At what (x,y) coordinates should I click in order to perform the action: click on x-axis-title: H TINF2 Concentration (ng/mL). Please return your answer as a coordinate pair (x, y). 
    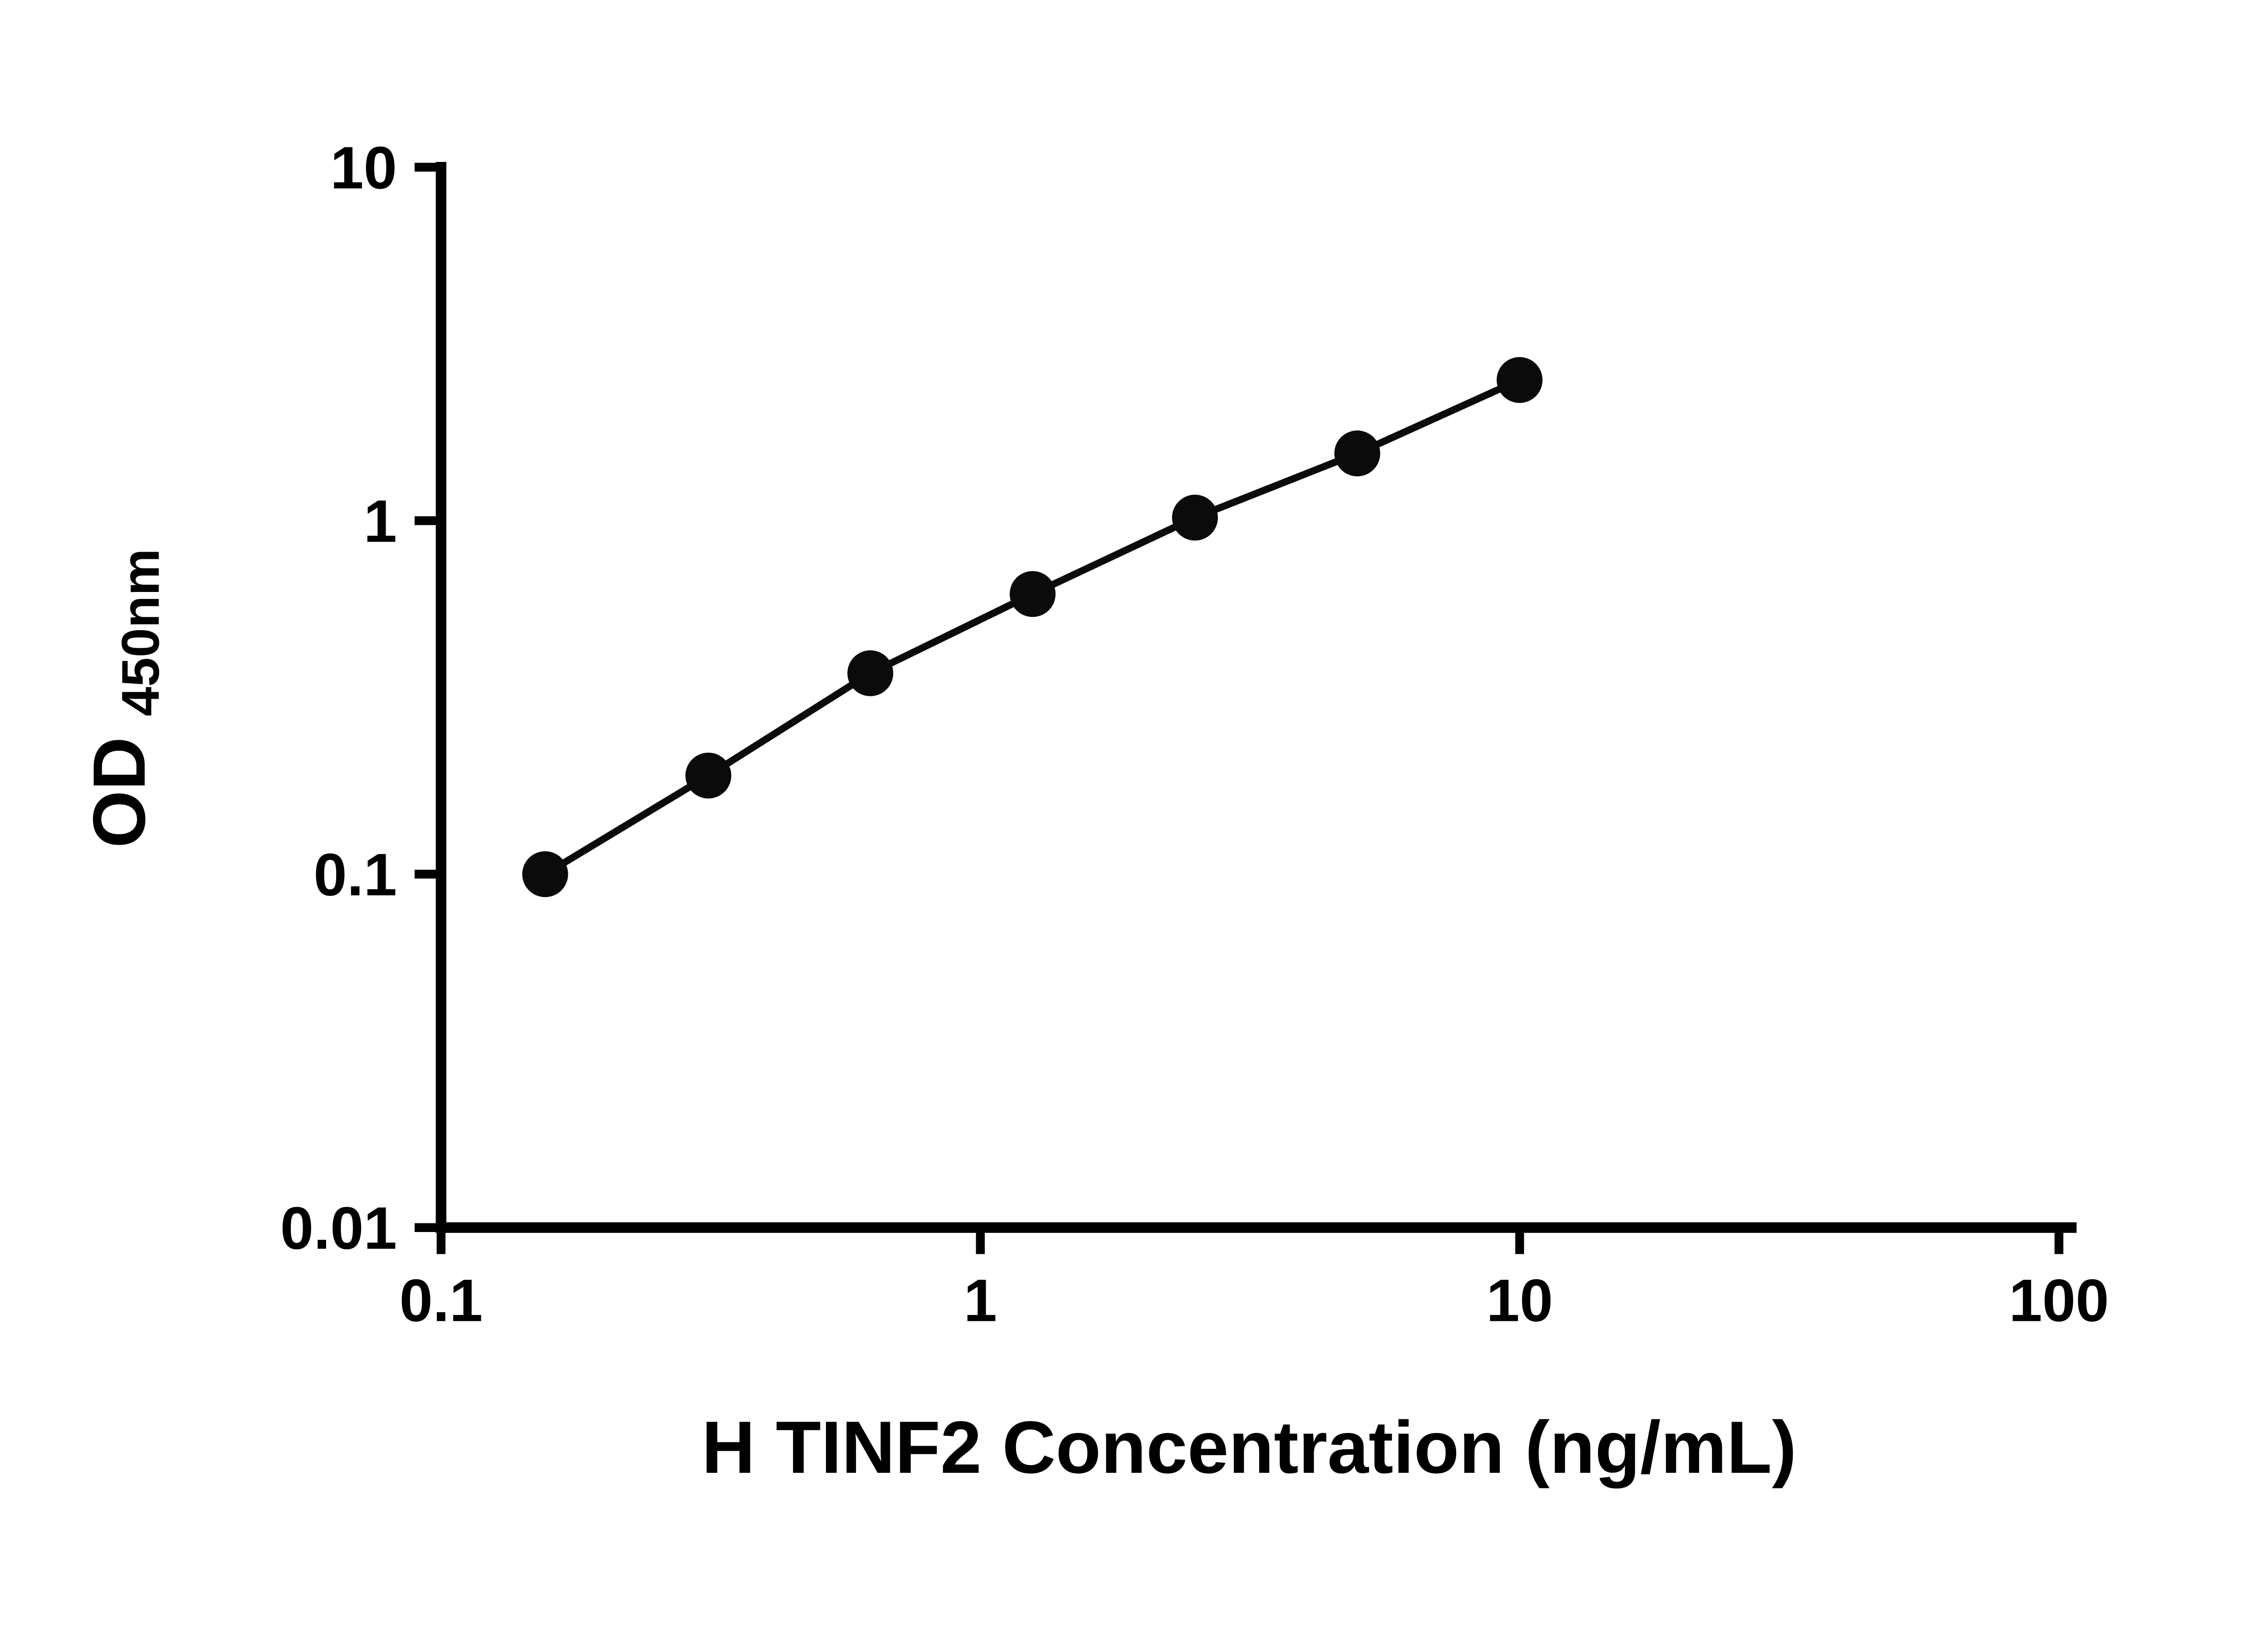
    Looking at the image, I should click on (1250, 1447).